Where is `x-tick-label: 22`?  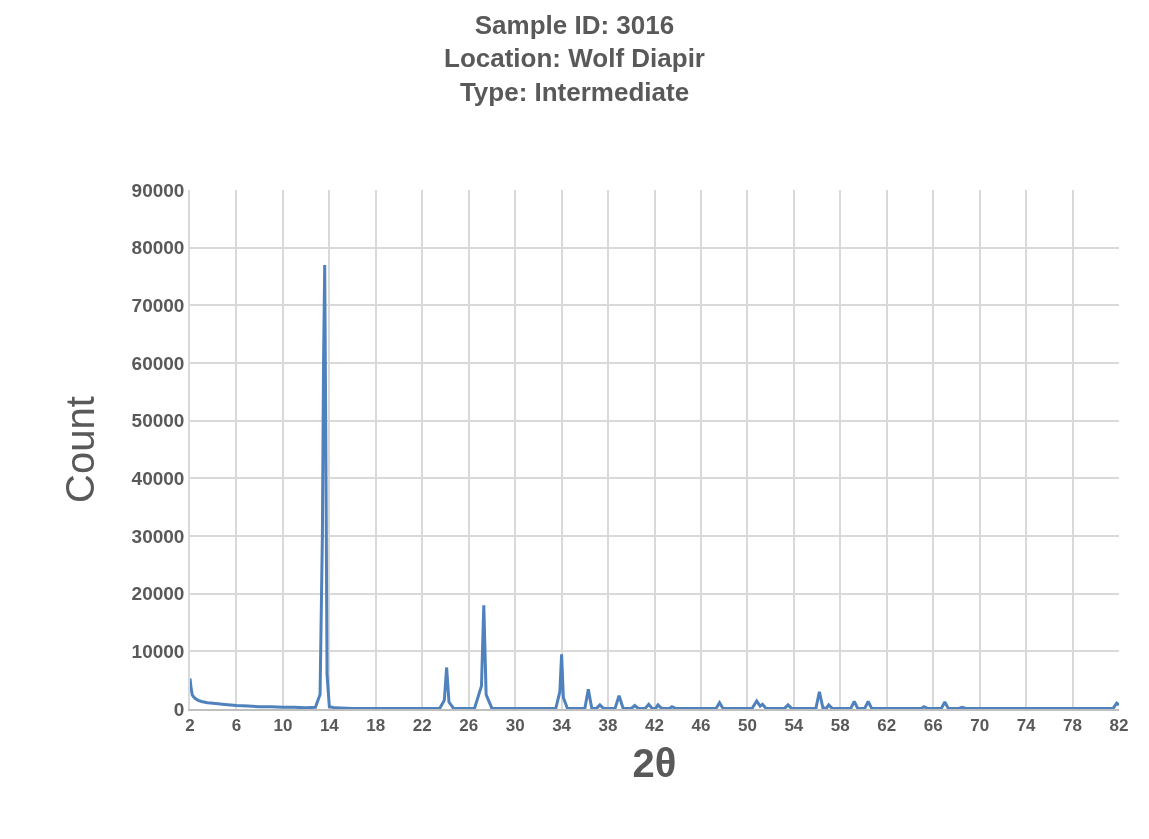 x-tick-label: 22 is located at coordinates (422, 726).